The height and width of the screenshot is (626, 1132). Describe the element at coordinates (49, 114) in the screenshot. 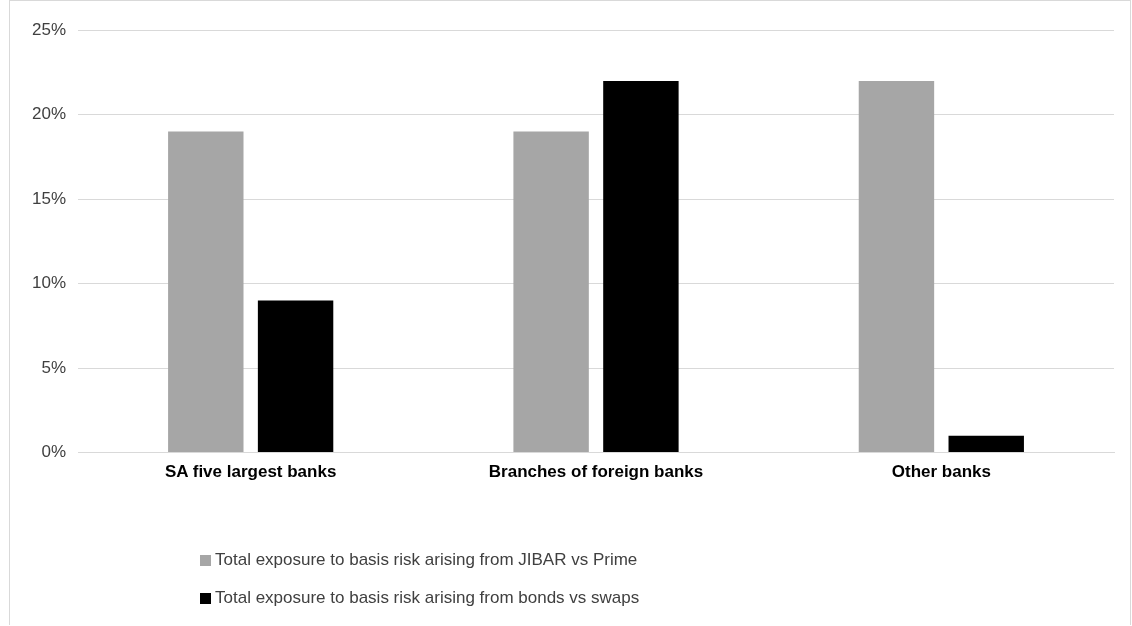

I see `y-tick-label: 20%` at that location.